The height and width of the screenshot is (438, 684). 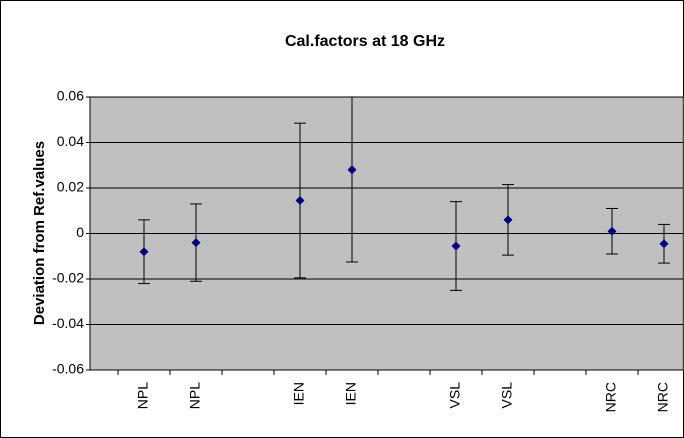 What do you see at coordinates (68, 369) in the screenshot?
I see `y-tick-label: -0.06` at bounding box center [68, 369].